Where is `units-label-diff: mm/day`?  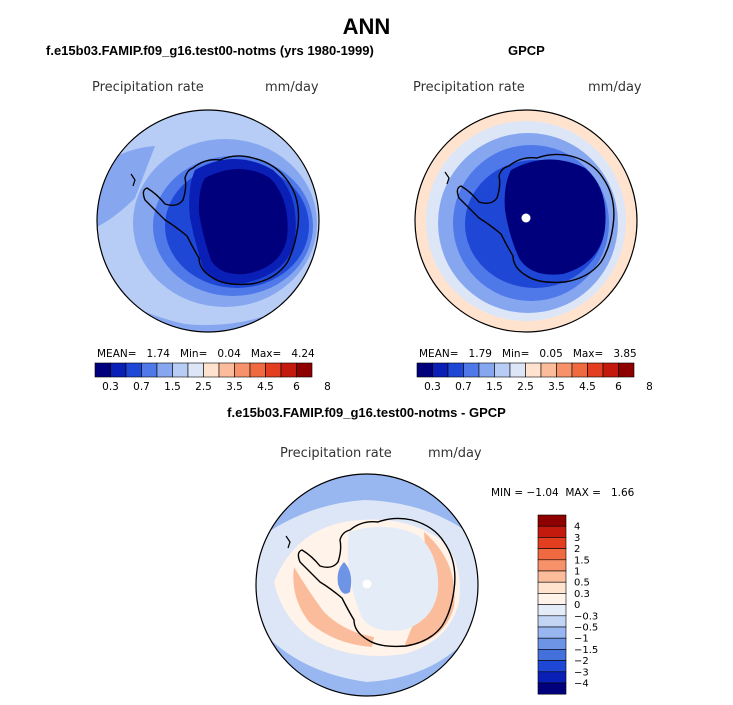
units-label-diff: mm/day is located at coordinates (455, 453).